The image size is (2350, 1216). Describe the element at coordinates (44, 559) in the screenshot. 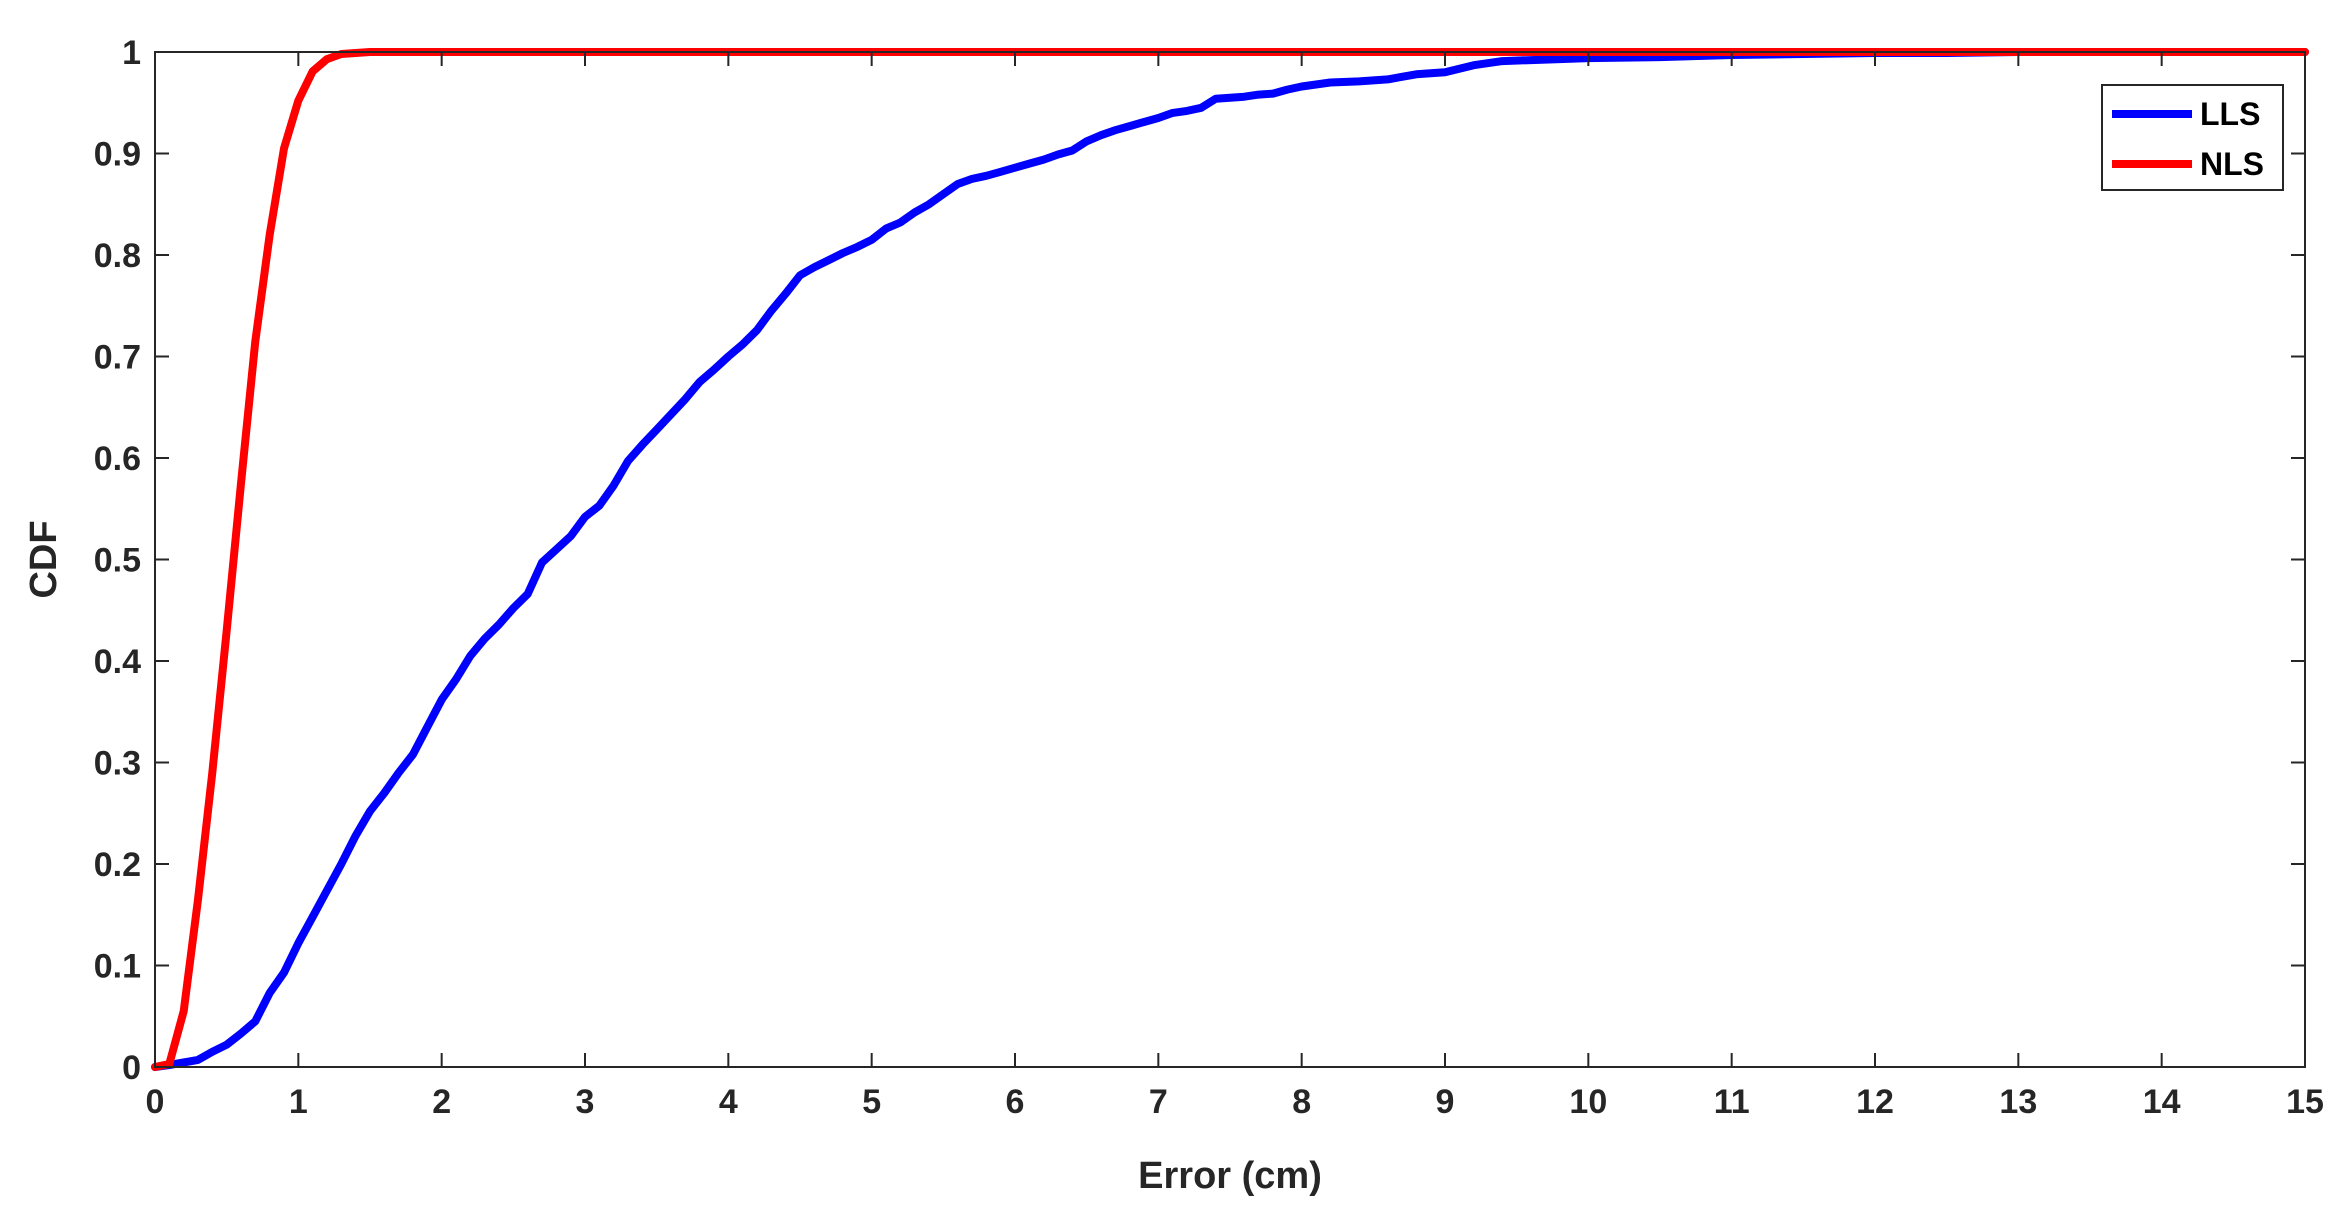

I see `y-axis-title: CDF` at that location.